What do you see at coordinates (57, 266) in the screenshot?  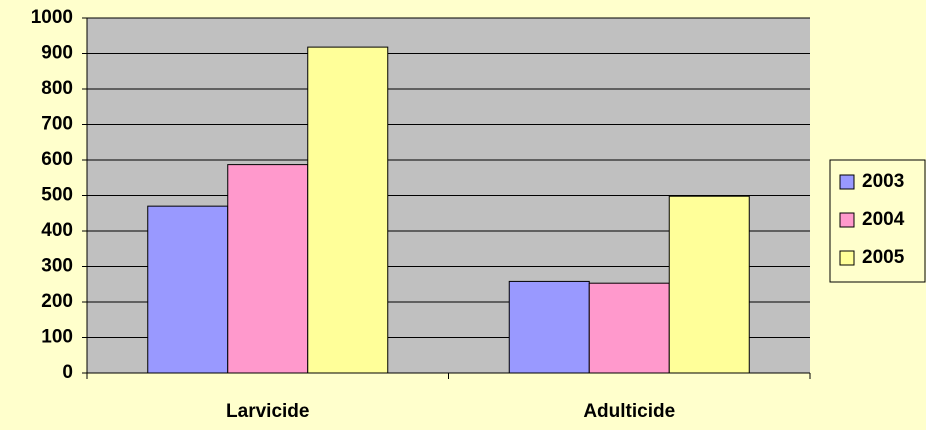 I see `y-tick-label: 300` at bounding box center [57, 266].